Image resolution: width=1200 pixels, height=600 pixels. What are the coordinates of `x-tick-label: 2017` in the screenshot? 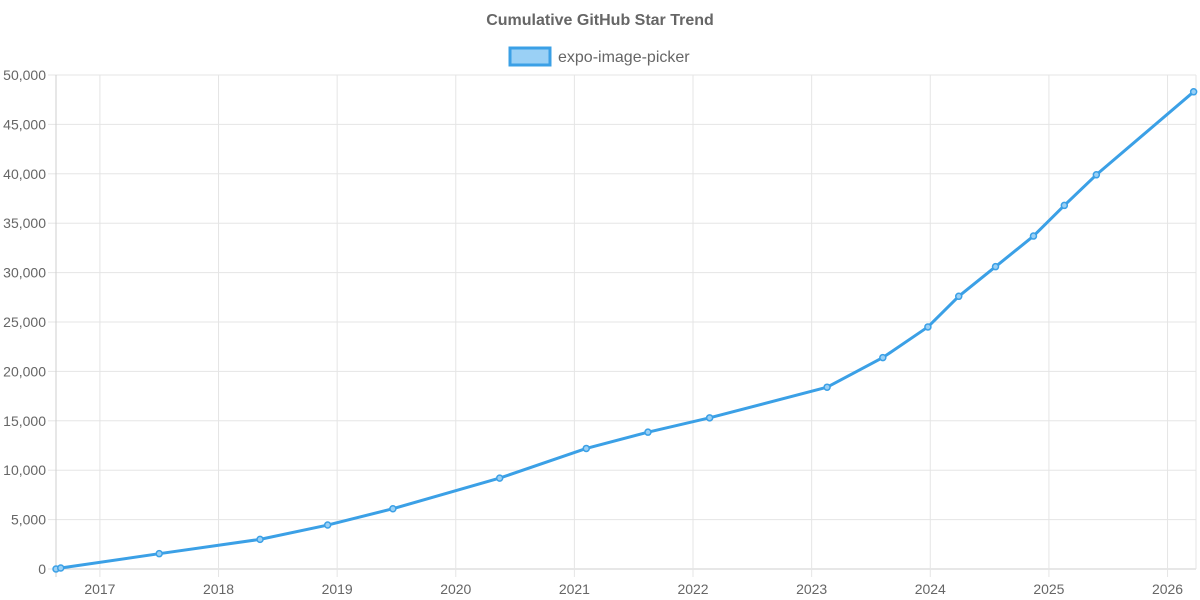 It's located at (99, 589).